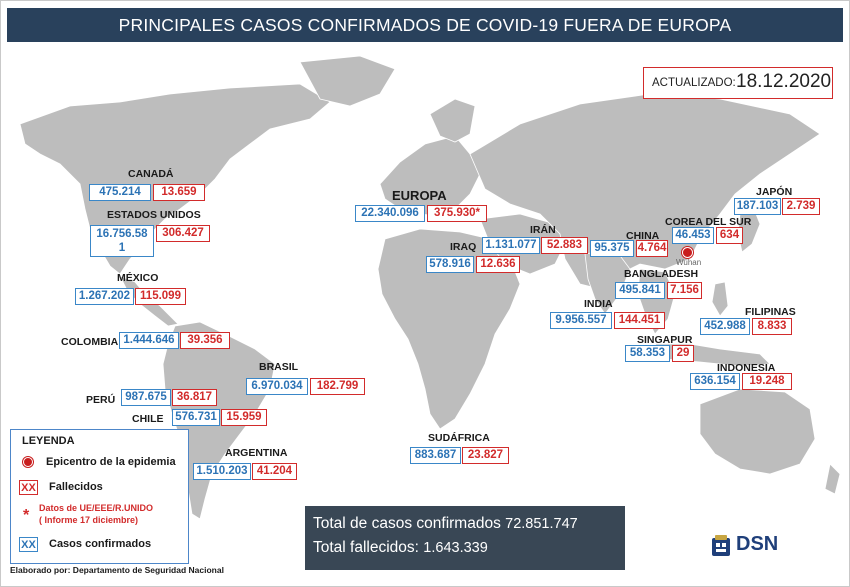 The height and width of the screenshot is (587, 850). What do you see at coordinates (693, 235) in the screenshot?
I see `cases-corea: 46.453` at bounding box center [693, 235].